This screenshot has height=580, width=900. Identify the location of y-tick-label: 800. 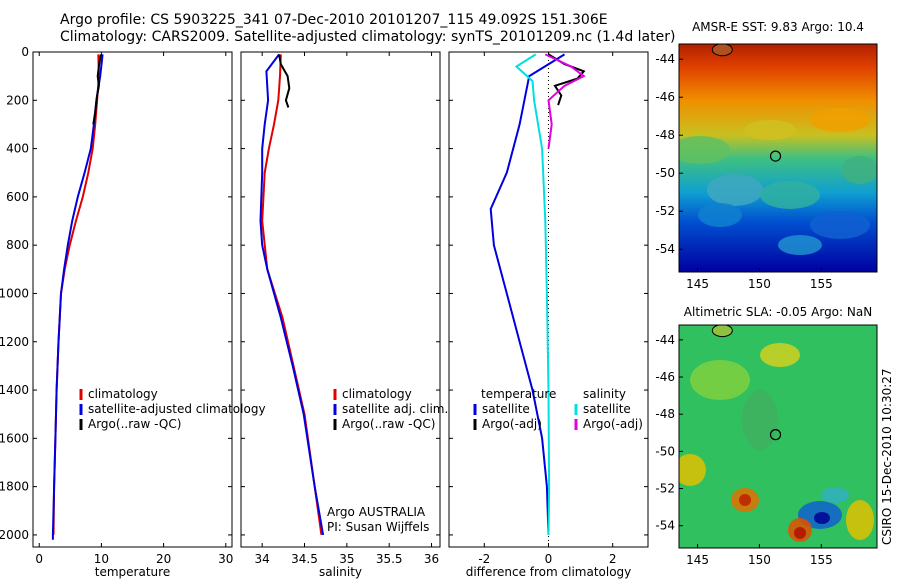
(17, 245).